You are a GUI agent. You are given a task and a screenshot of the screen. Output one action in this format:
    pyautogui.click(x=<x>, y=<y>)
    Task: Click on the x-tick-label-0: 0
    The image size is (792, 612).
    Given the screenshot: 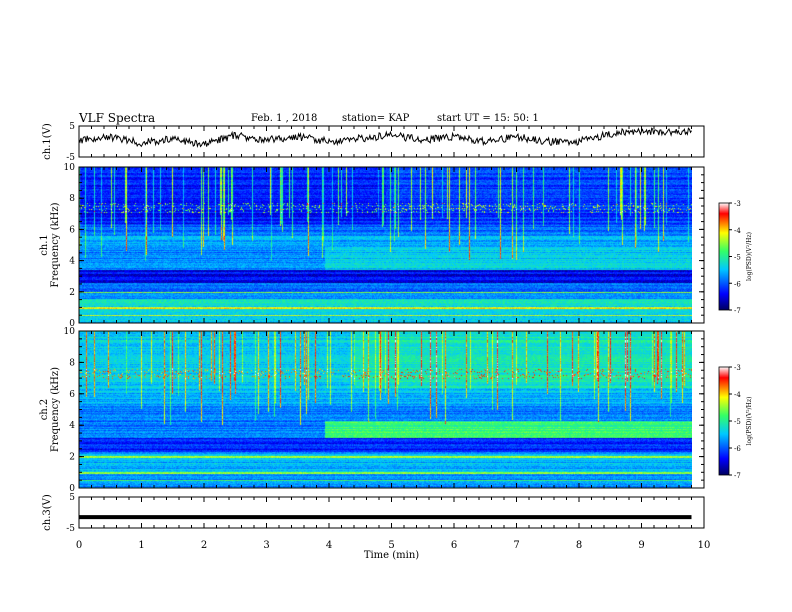 What is the action you would take?
    pyautogui.click(x=79, y=545)
    